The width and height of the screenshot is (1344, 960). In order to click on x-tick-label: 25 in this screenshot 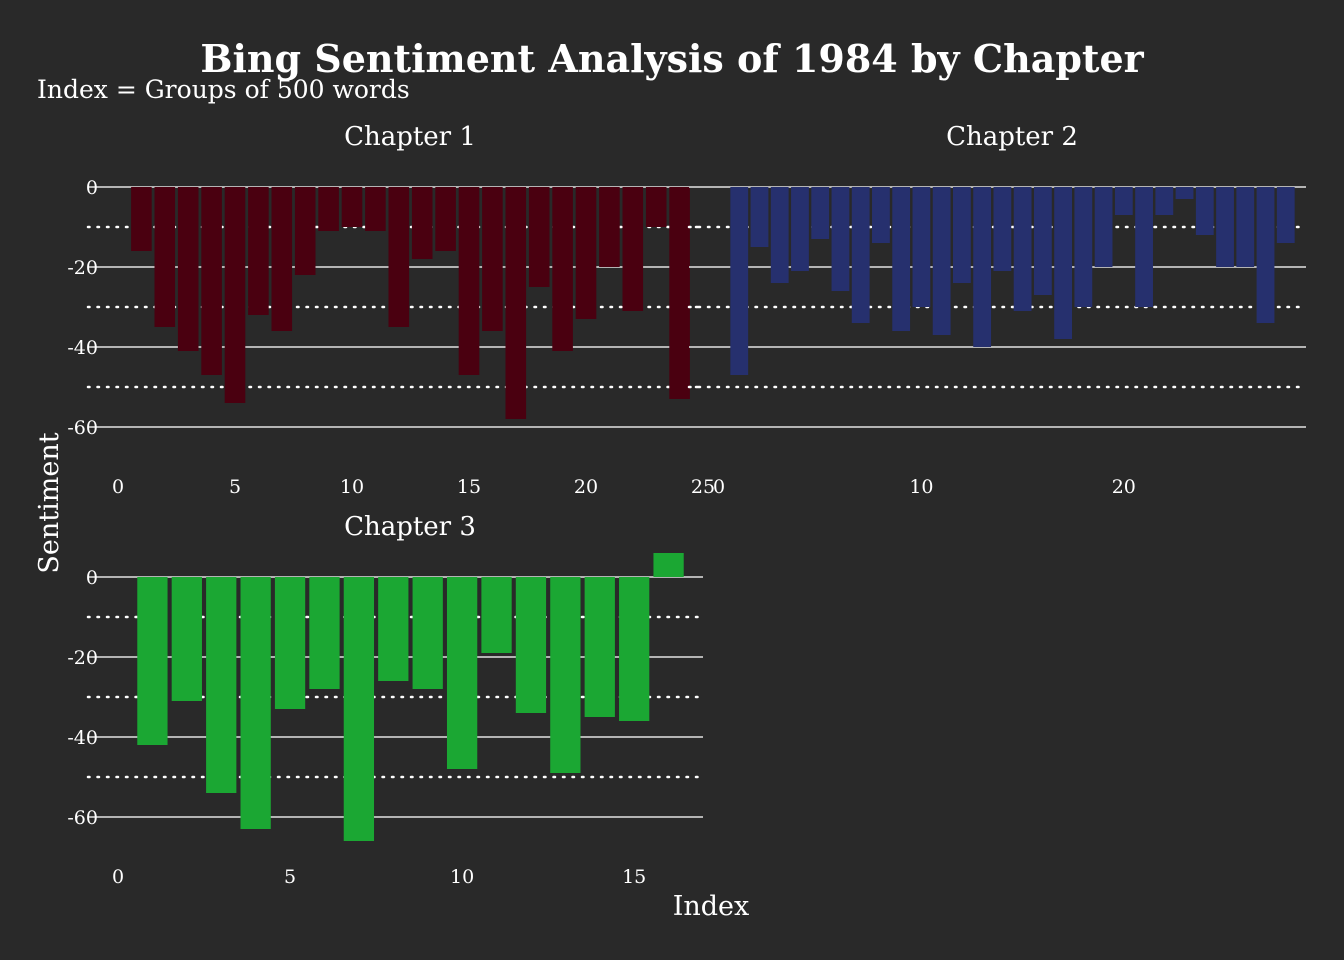, I will do `click(703, 487)`.